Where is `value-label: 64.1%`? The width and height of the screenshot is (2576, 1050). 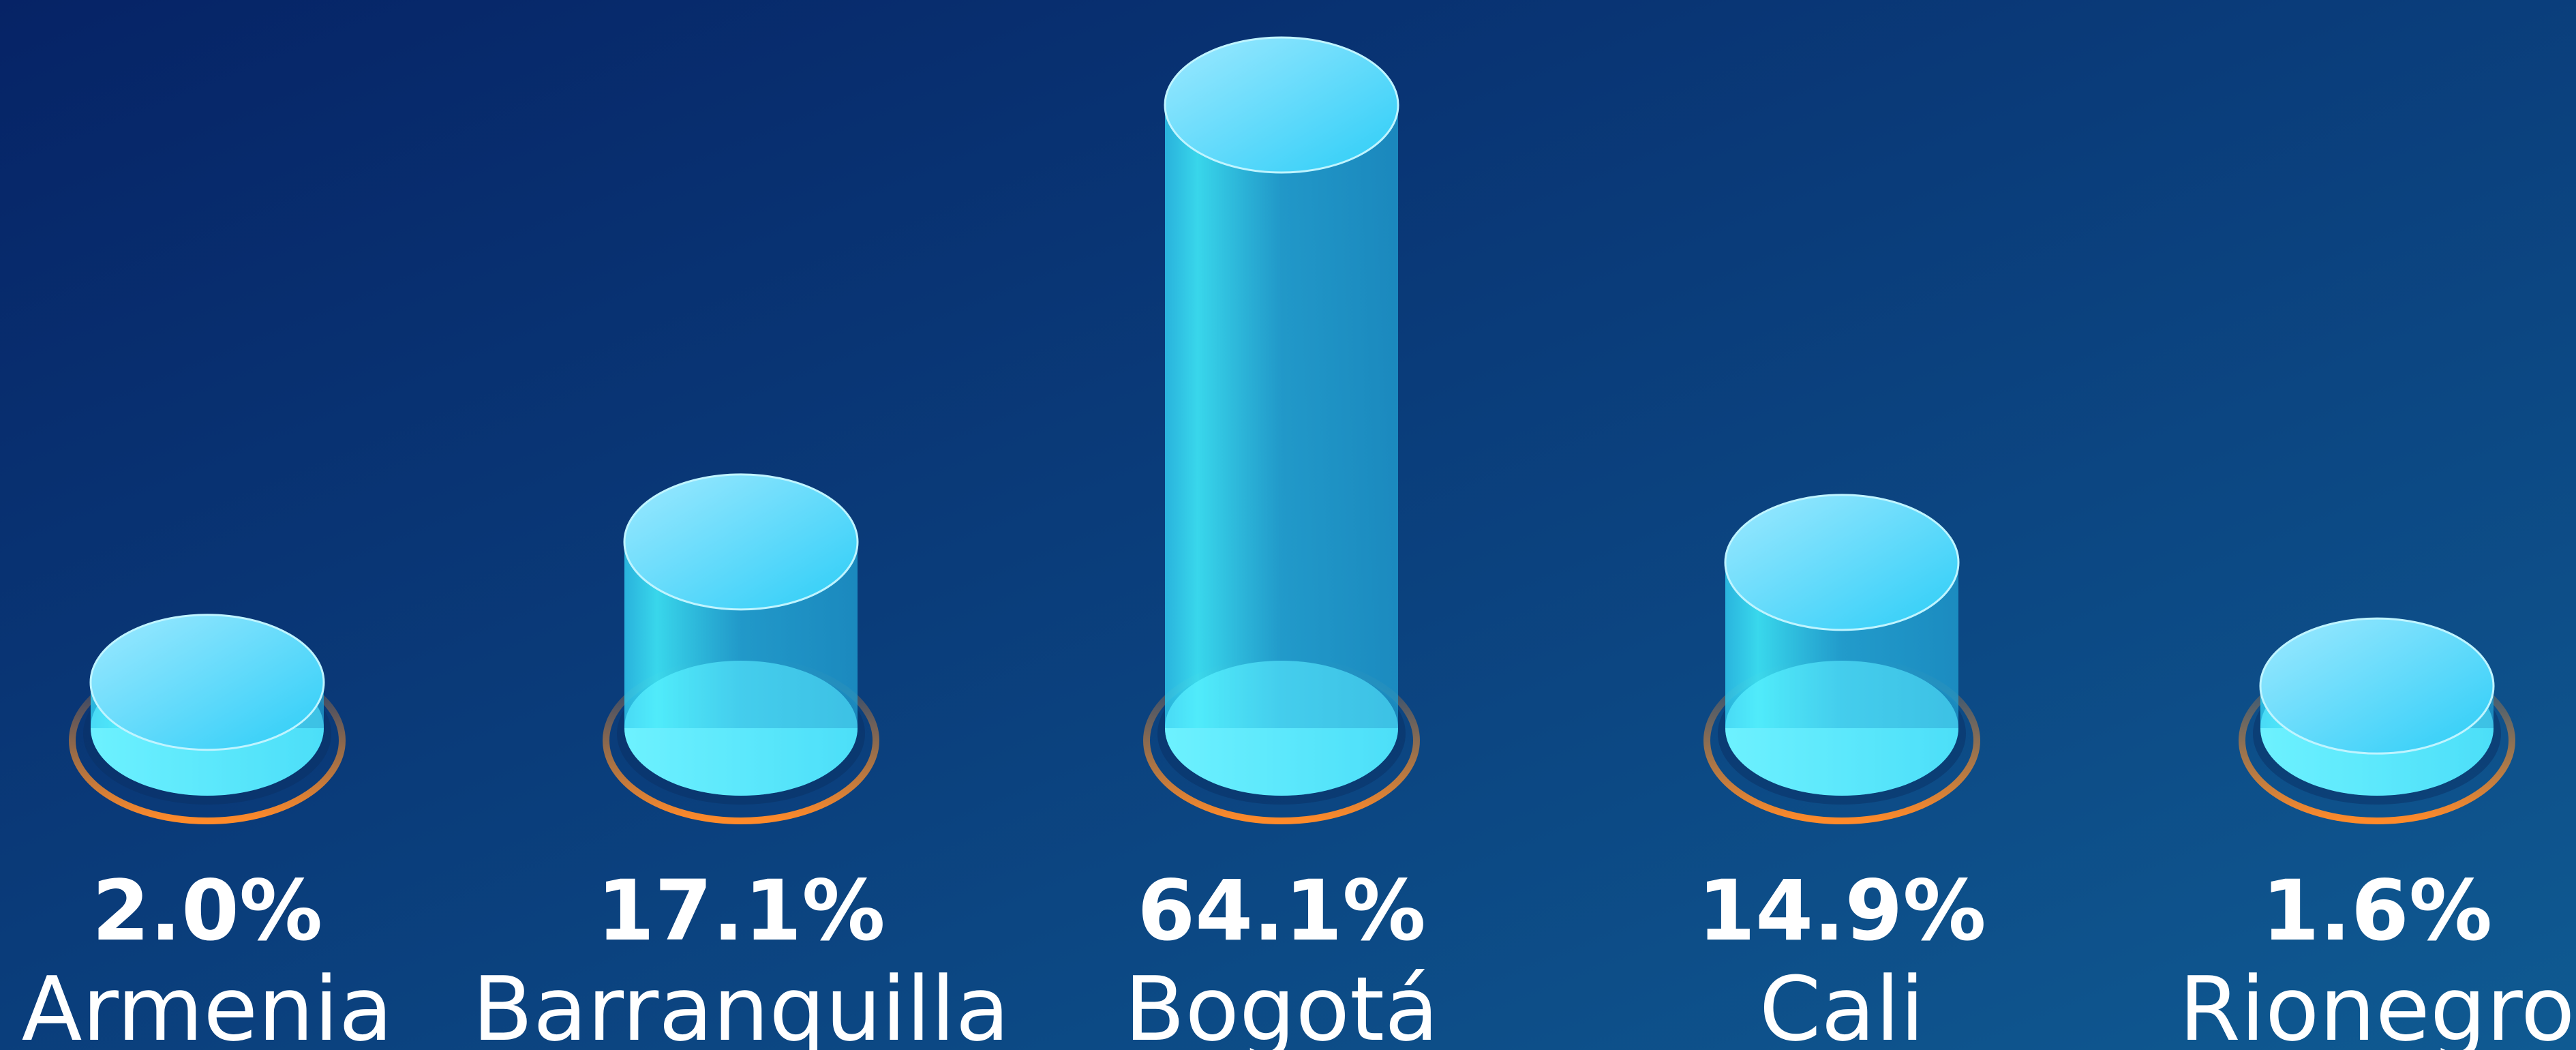 value-label: 64.1% is located at coordinates (1281, 910).